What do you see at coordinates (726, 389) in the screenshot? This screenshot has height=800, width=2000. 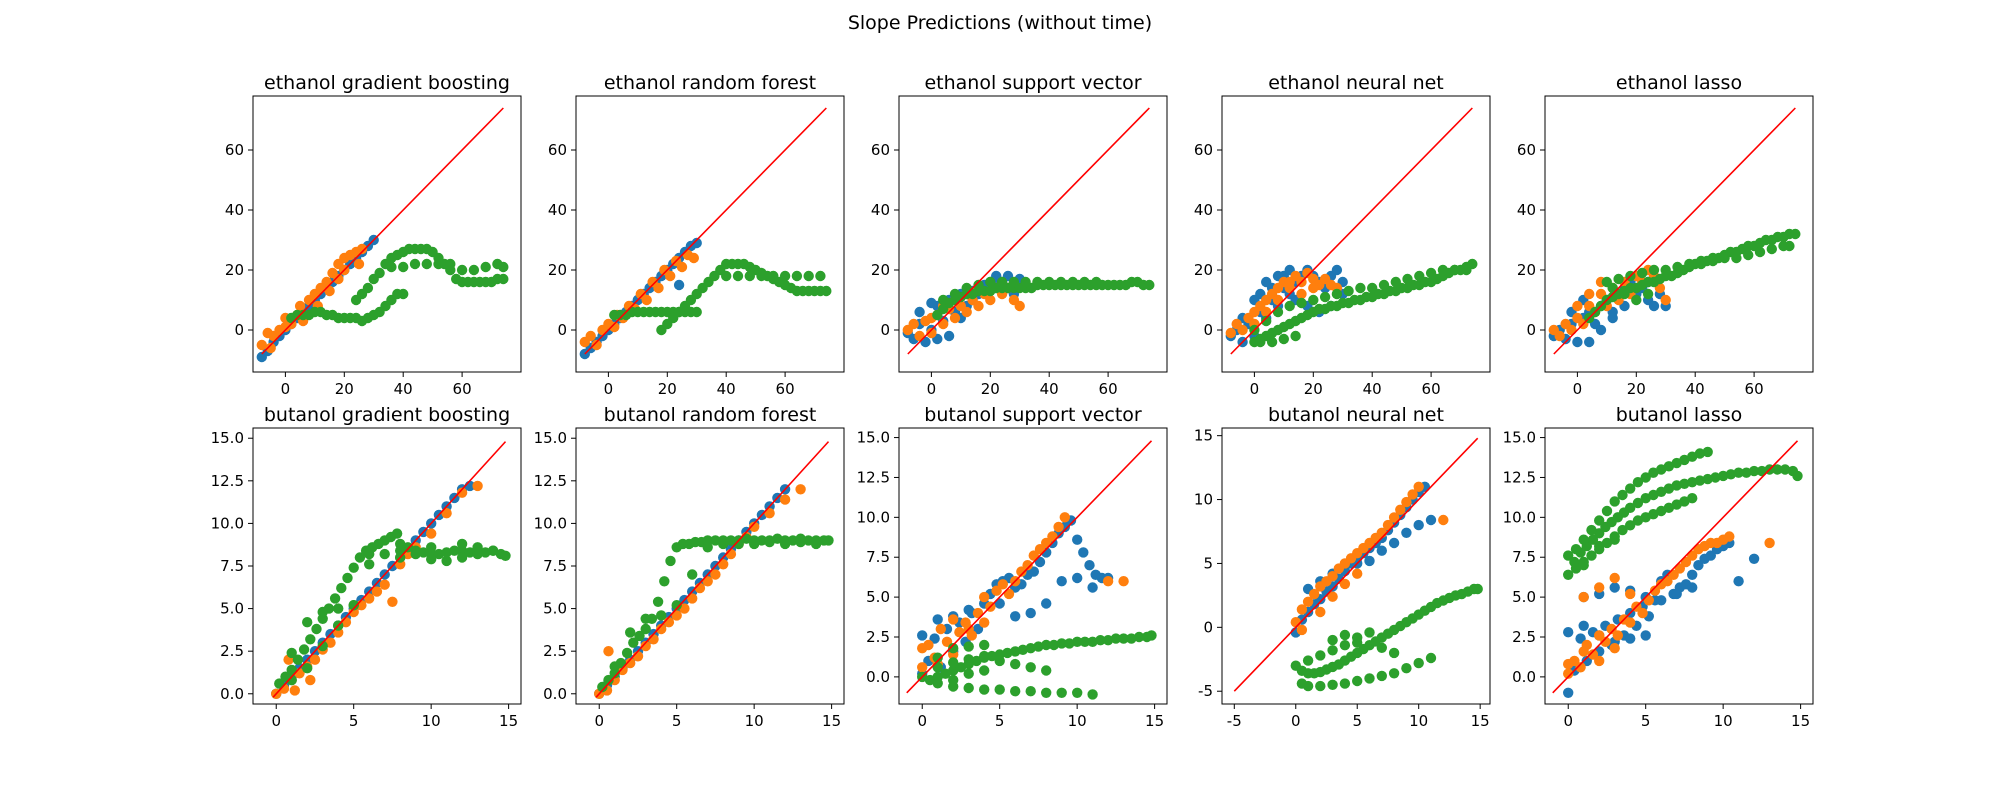 I see `x-tick-label: 40` at bounding box center [726, 389].